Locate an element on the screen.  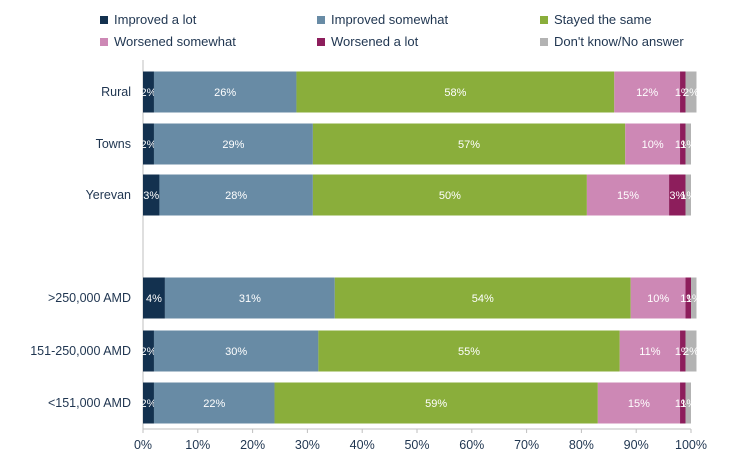
data-label: 54% is located at coordinates (483, 299).